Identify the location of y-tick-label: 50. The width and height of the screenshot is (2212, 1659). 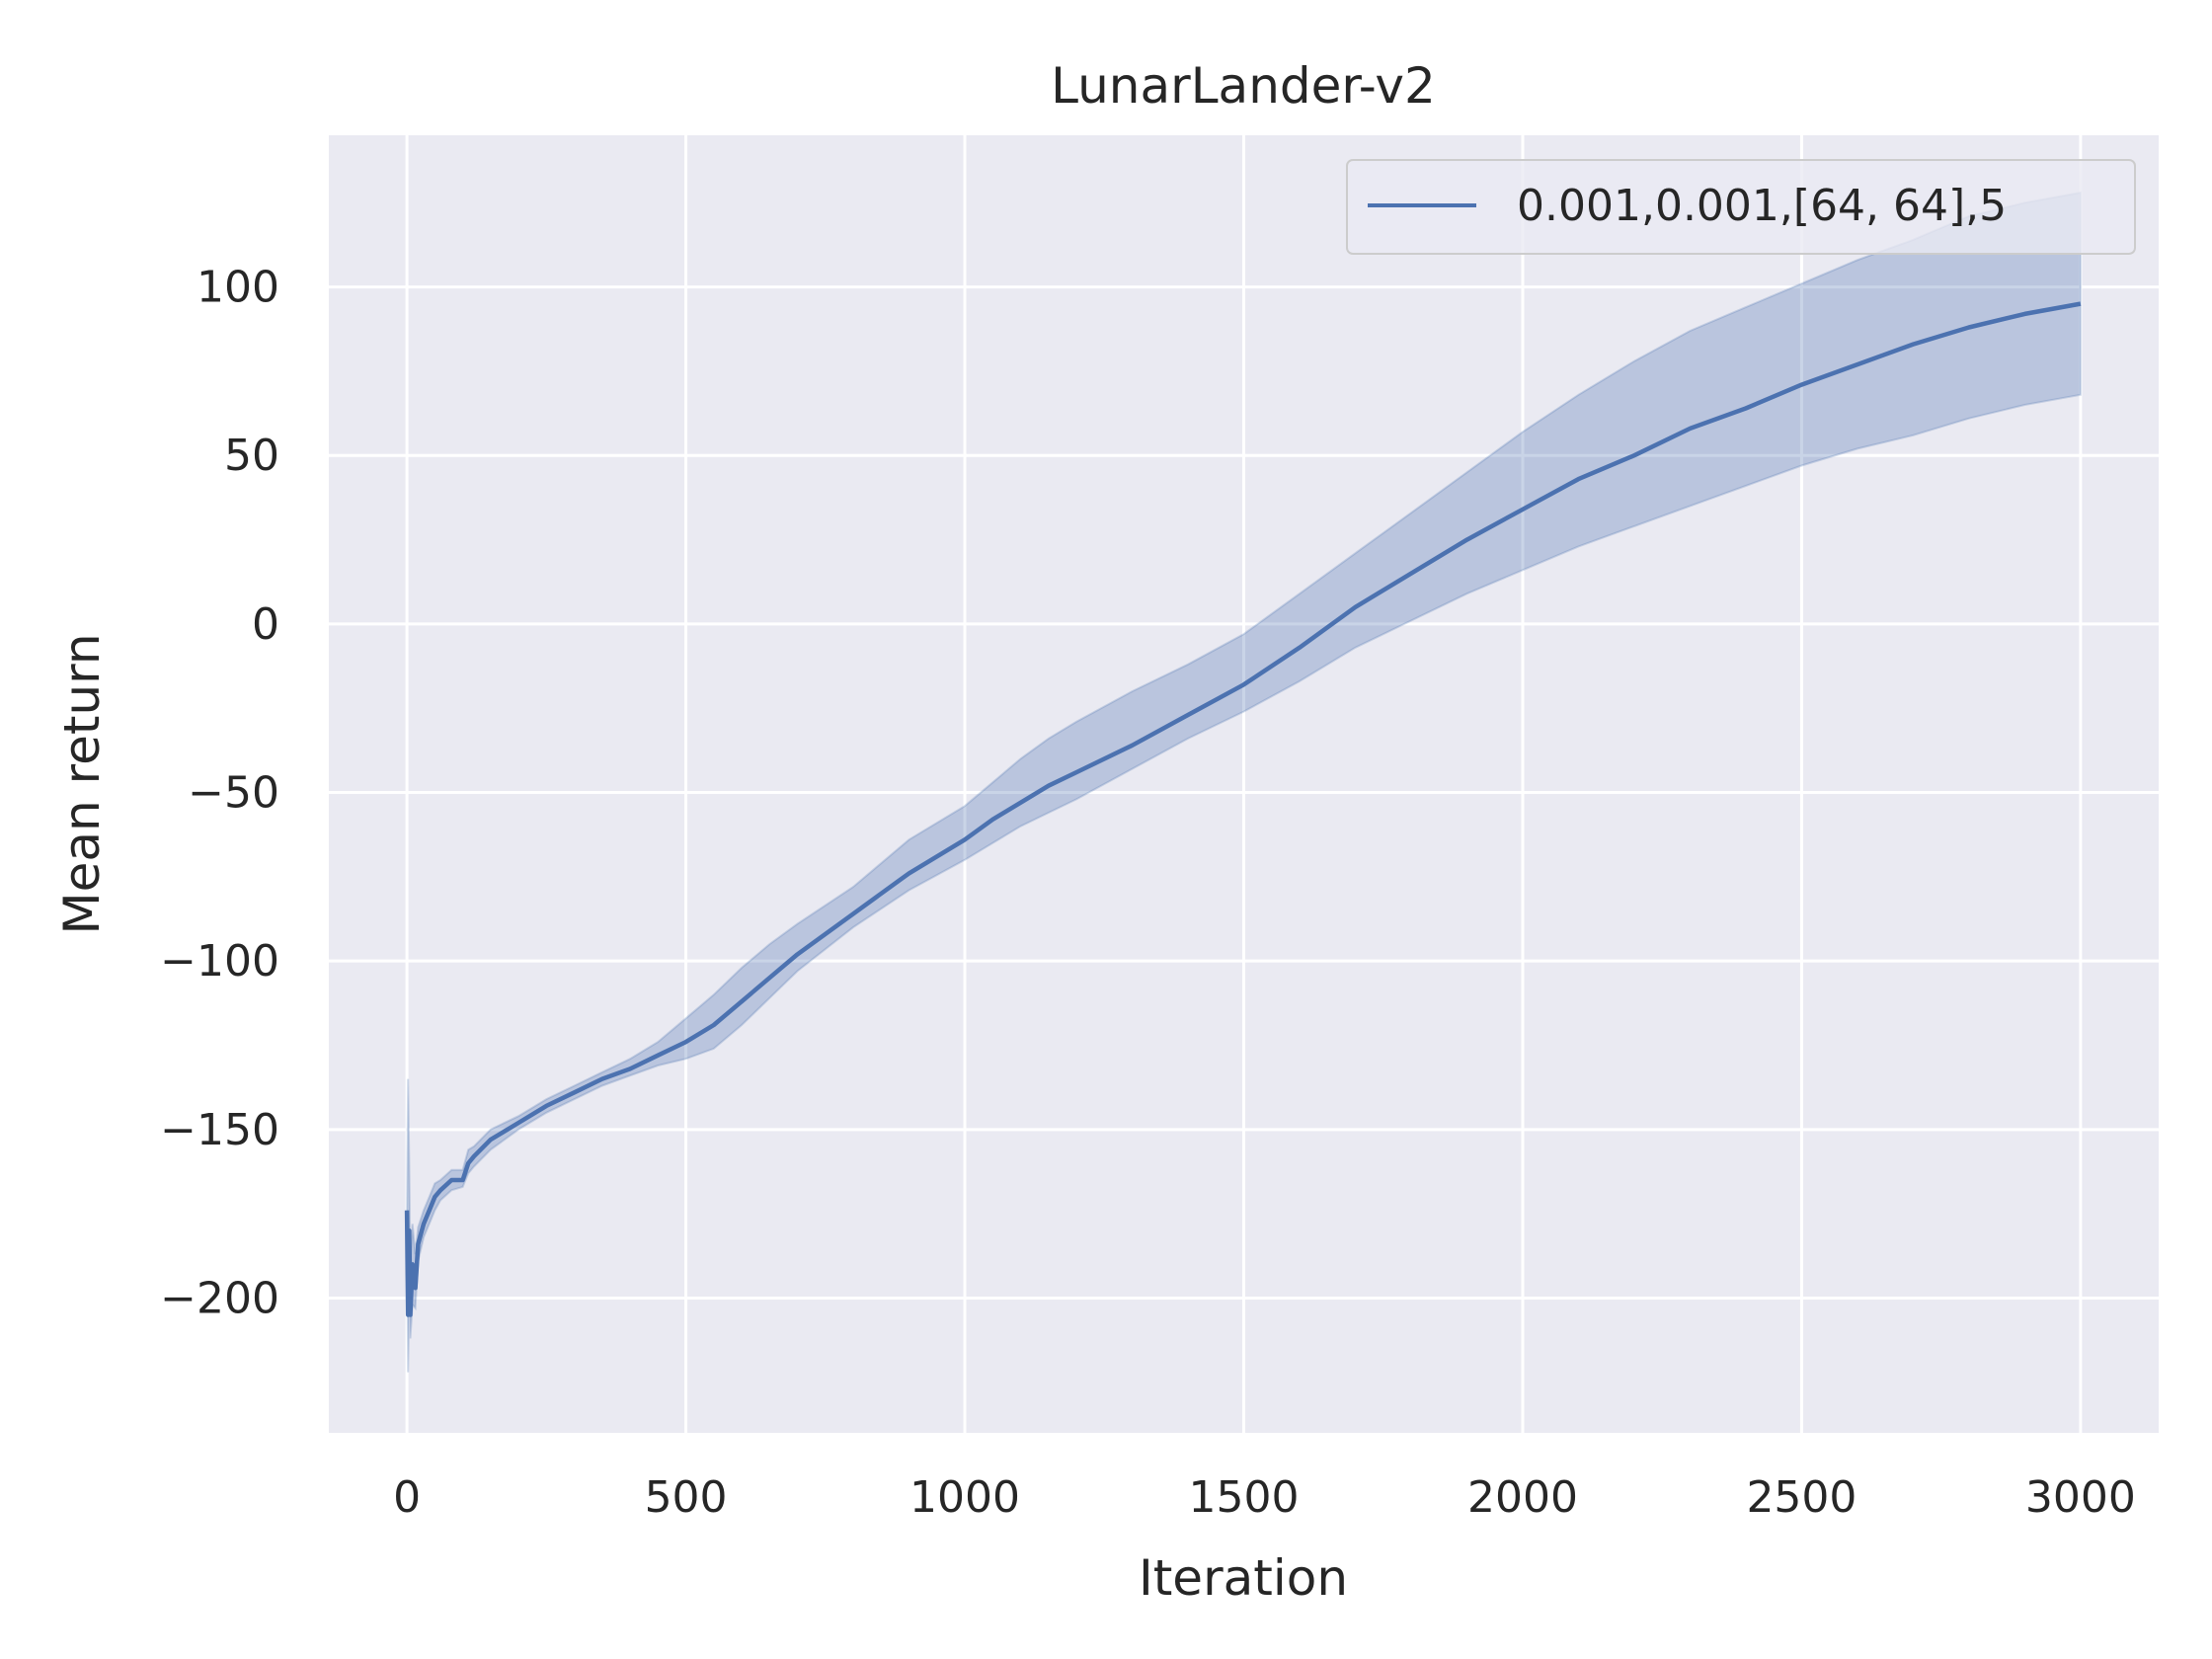
(252, 456).